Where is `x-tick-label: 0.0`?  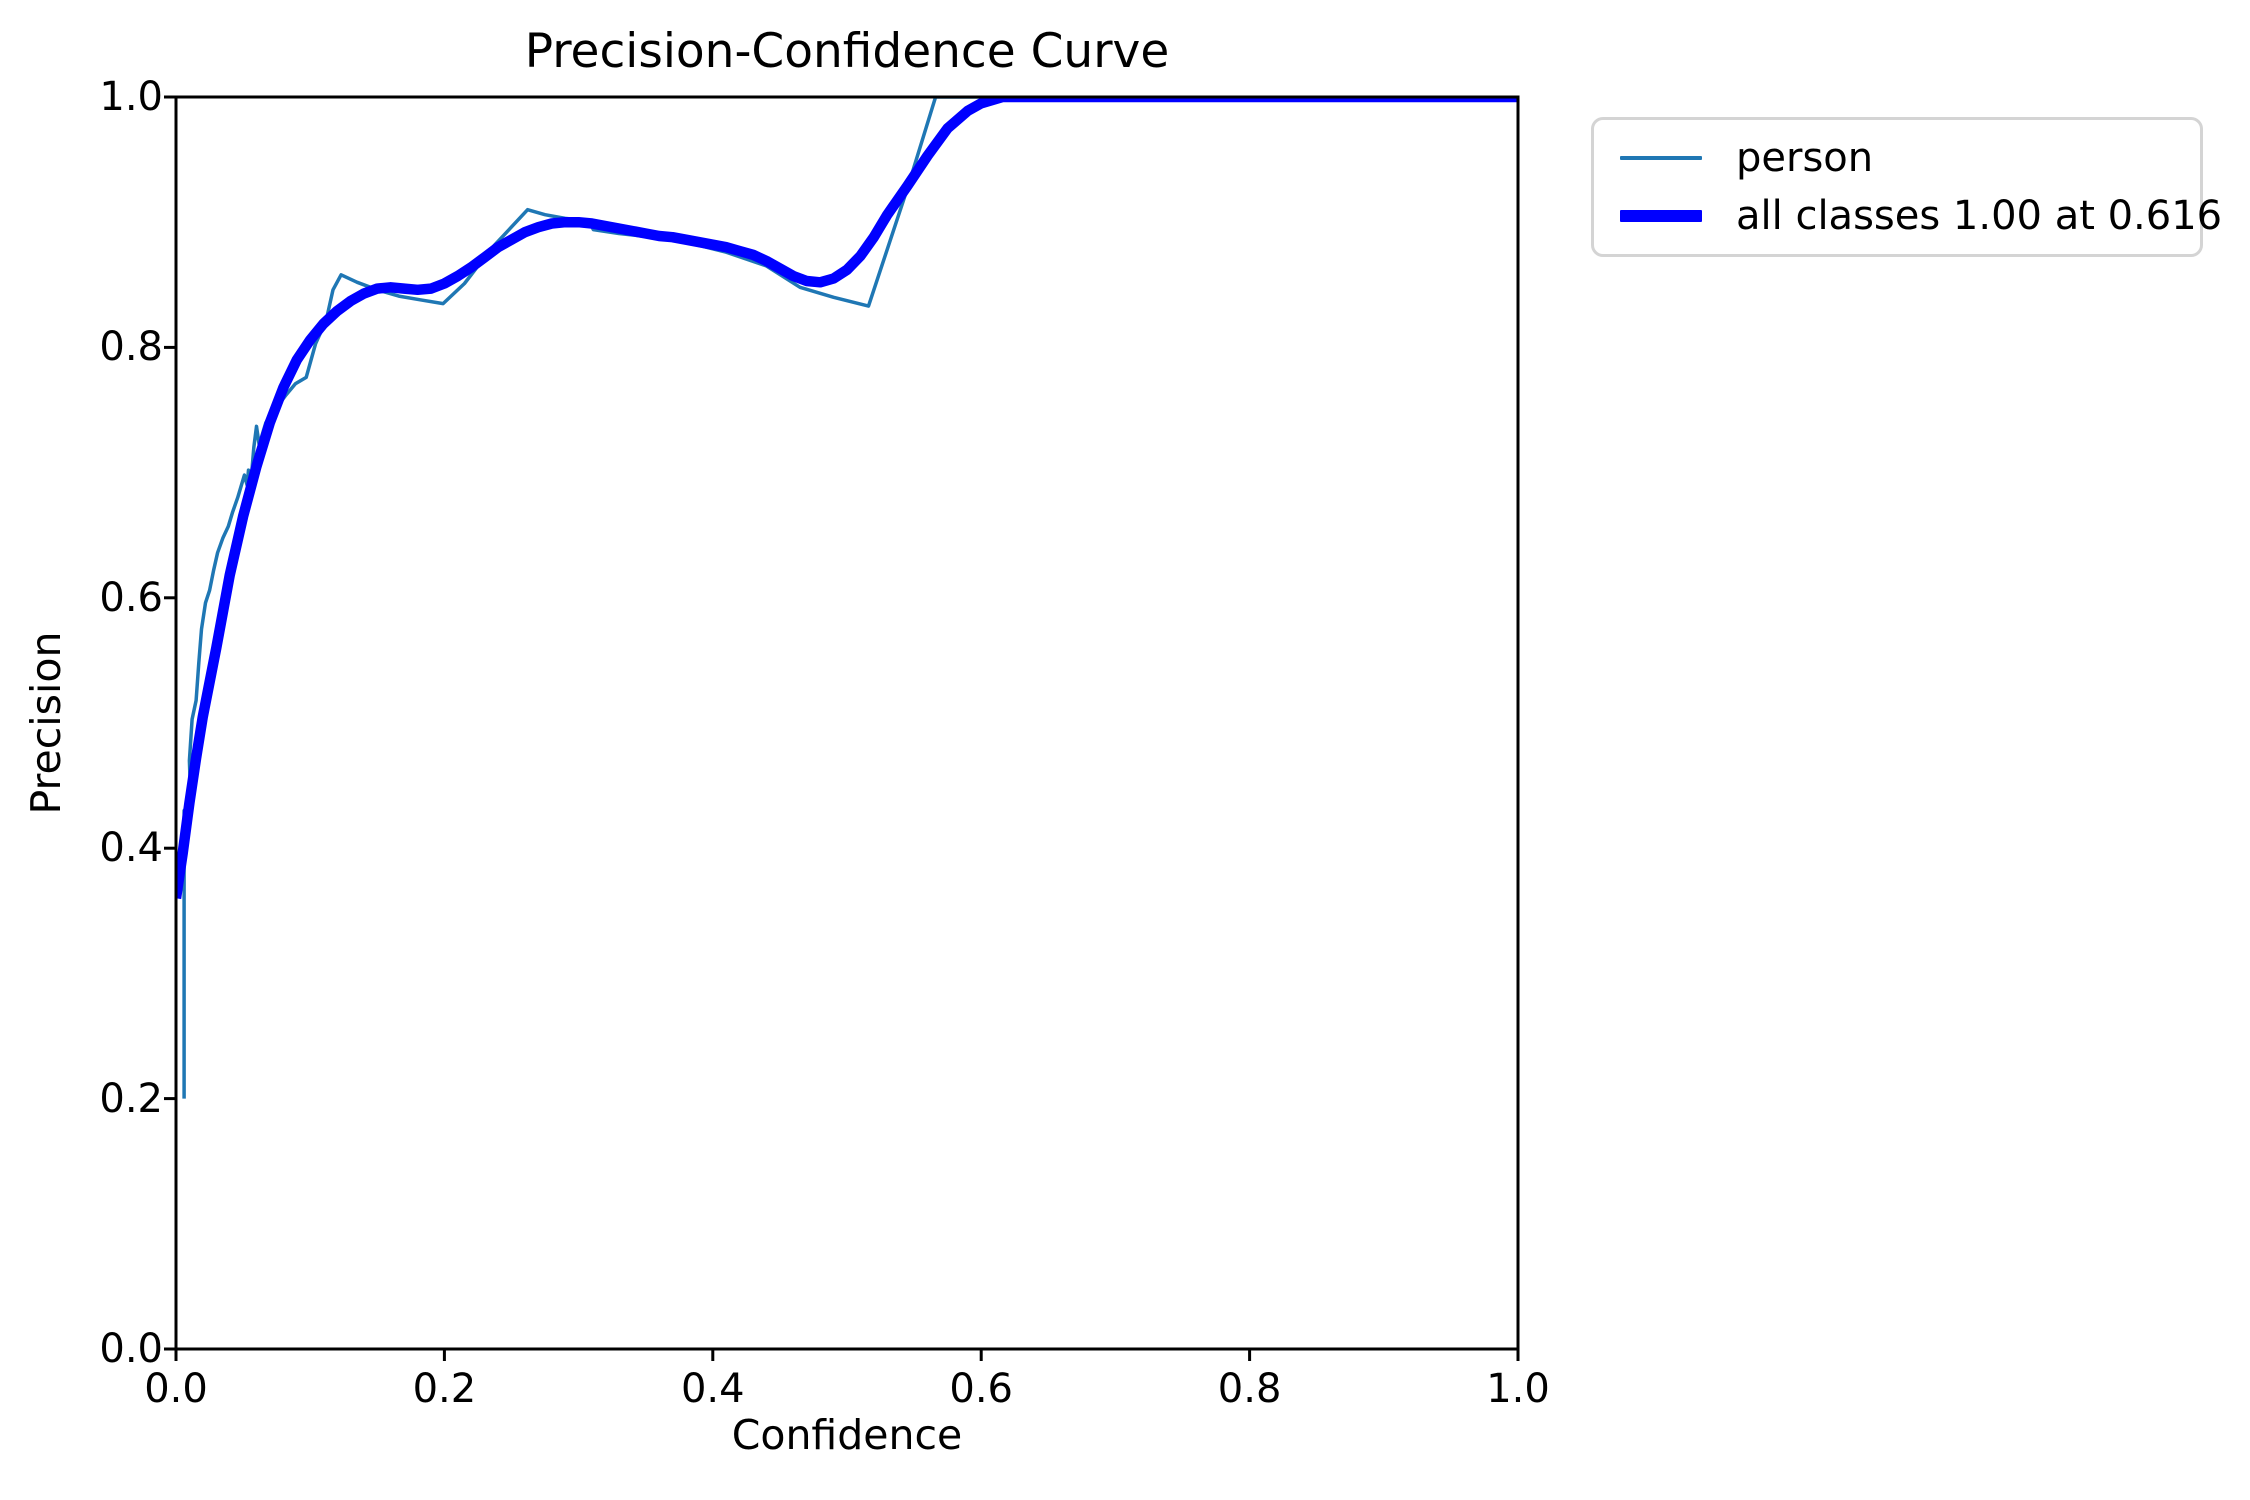
x-tick-label: 0.0 is located at coordinates (176, 1389).